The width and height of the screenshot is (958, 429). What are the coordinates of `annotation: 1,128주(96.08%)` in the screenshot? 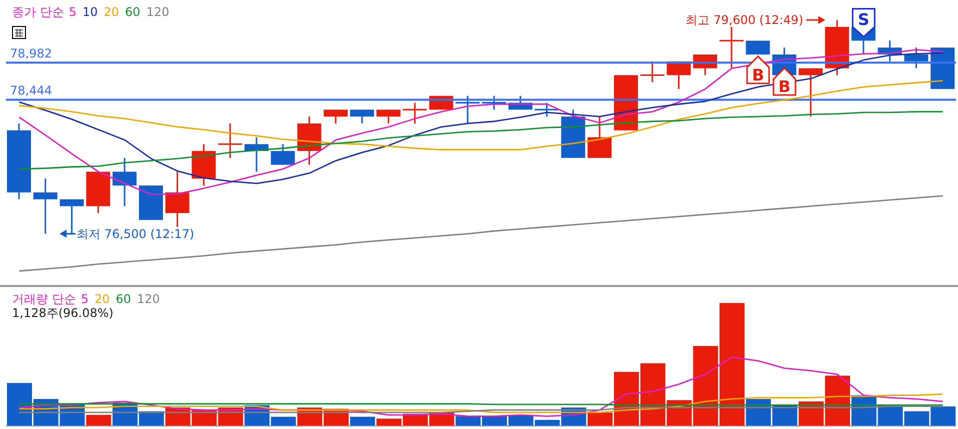 It's located at (63, 313).